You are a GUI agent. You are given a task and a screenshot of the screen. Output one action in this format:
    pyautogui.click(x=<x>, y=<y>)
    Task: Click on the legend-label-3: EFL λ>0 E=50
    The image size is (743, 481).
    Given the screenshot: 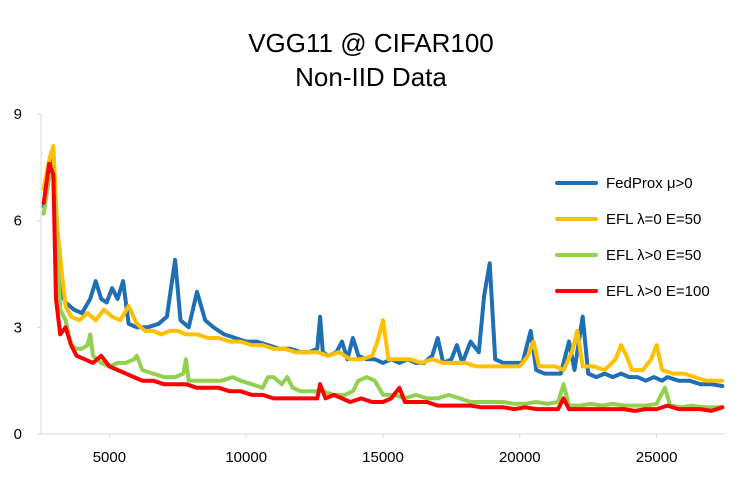 What is the action you would take?
    pyautogui.click(x=653, y=255)
    